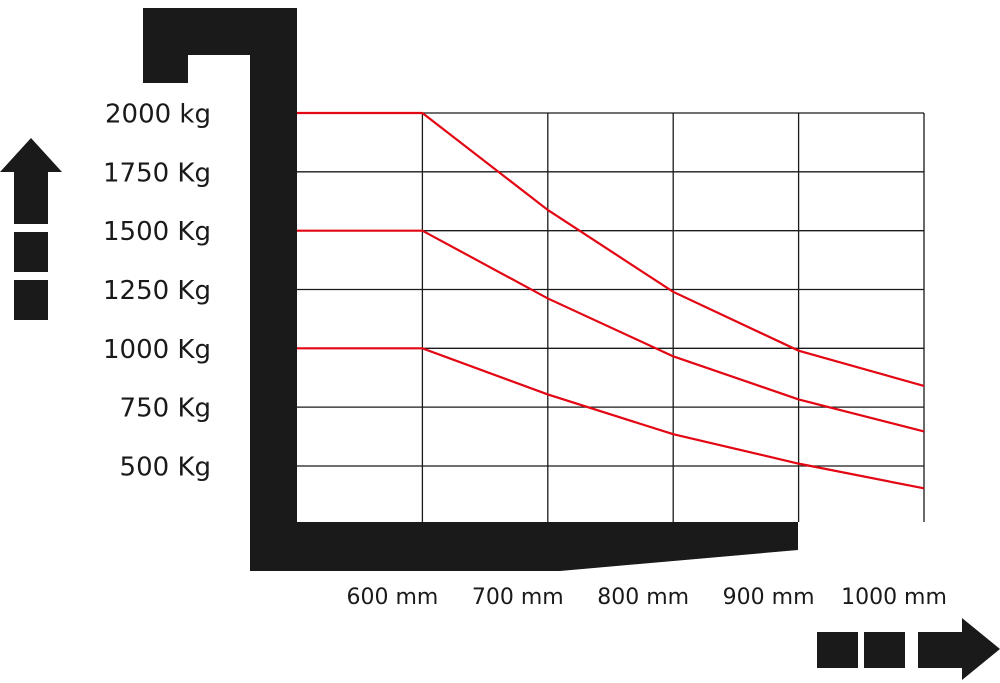 The width and height of the screenshot is (1000, 683). I want to click on x-tick-label: 600 mm, so click(392, 597).